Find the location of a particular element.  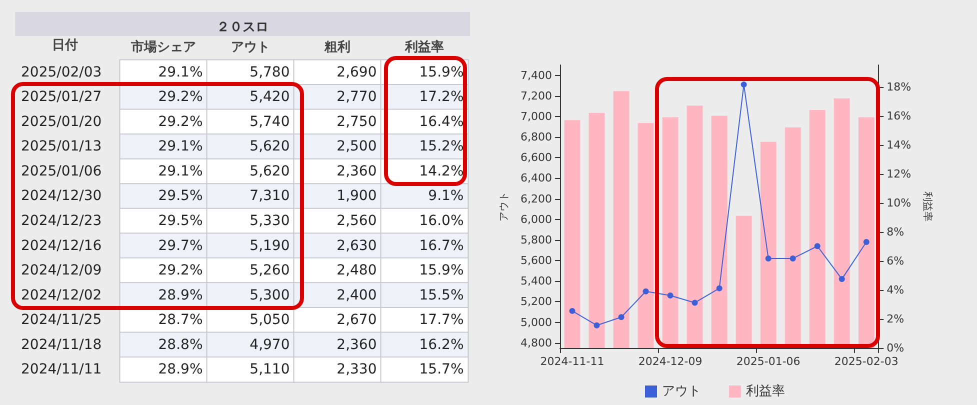

data-label: 9.1% is located at coordinates (446, 196).